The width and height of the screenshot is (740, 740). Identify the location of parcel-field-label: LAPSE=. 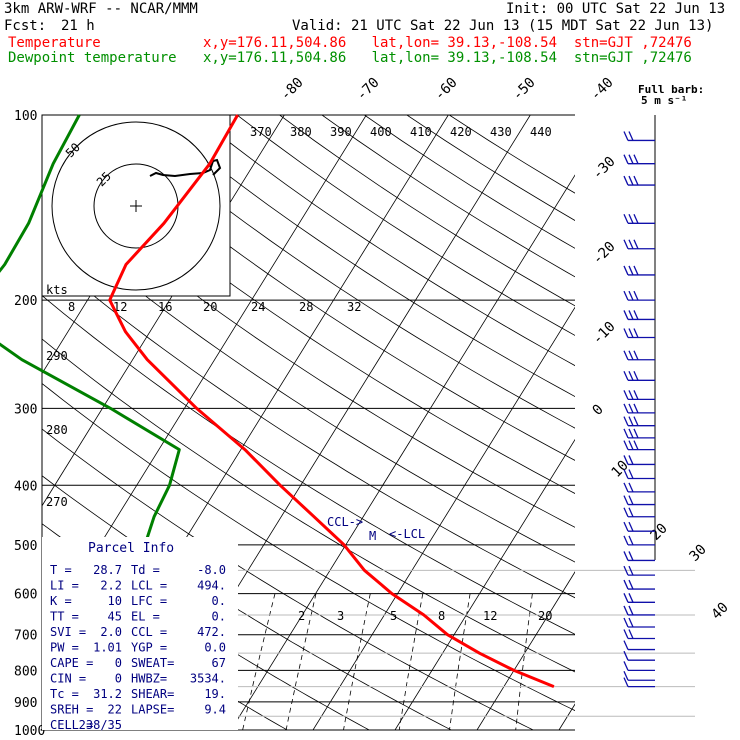
(152, 710).